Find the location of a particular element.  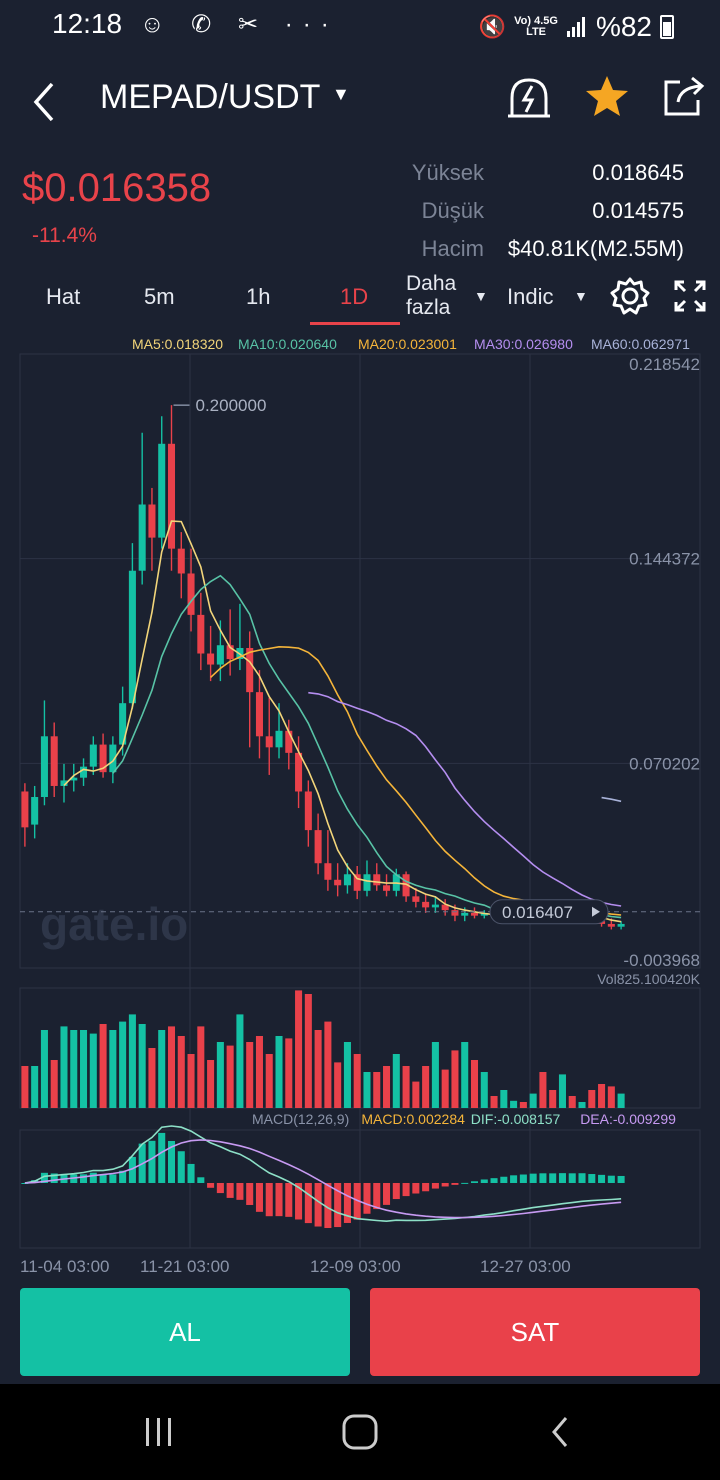

y-axis-tick-label: 0.070202 is located at coordinates (664, 763).